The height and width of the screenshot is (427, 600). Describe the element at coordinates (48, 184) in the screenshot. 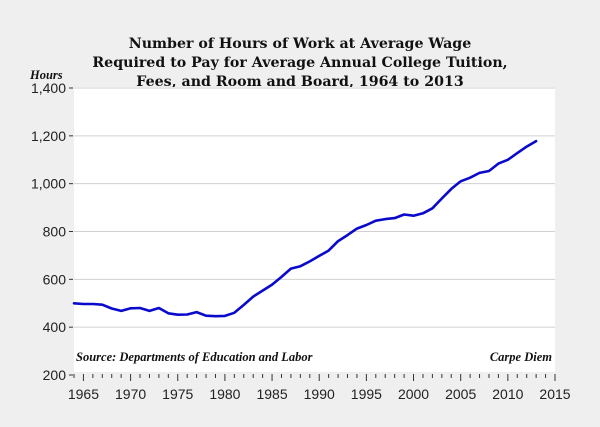

I see `y-tick-label: 1,000` at that location.